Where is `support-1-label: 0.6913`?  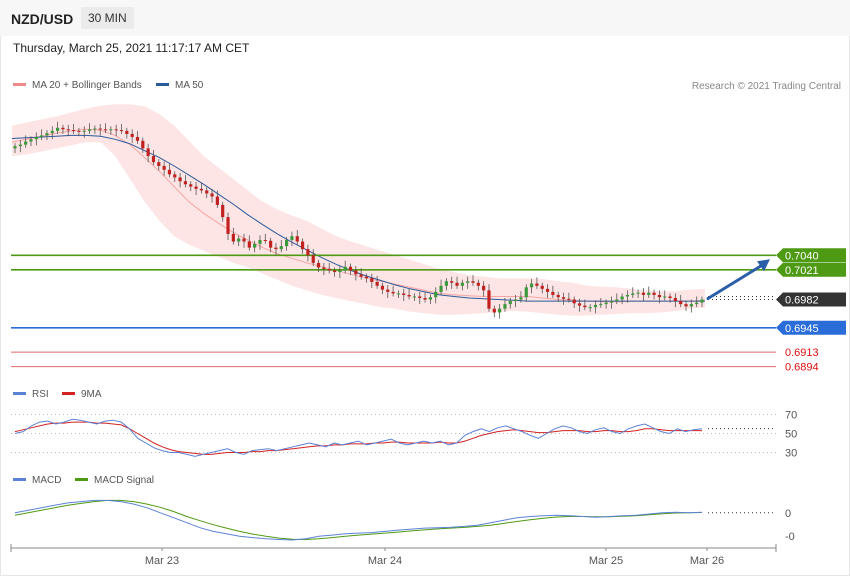 support-1-label: 0.6913 is located at coordinates (802, 353).